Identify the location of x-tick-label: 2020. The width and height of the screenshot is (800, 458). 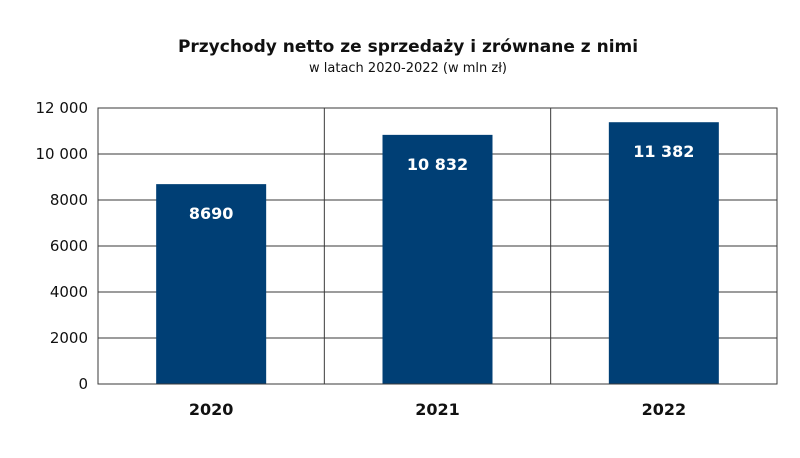
(211, 409).